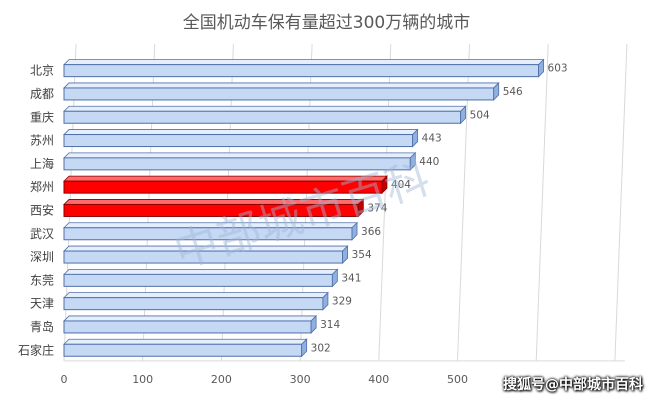  I want to click on category-label: 天津, so click(42, 304).